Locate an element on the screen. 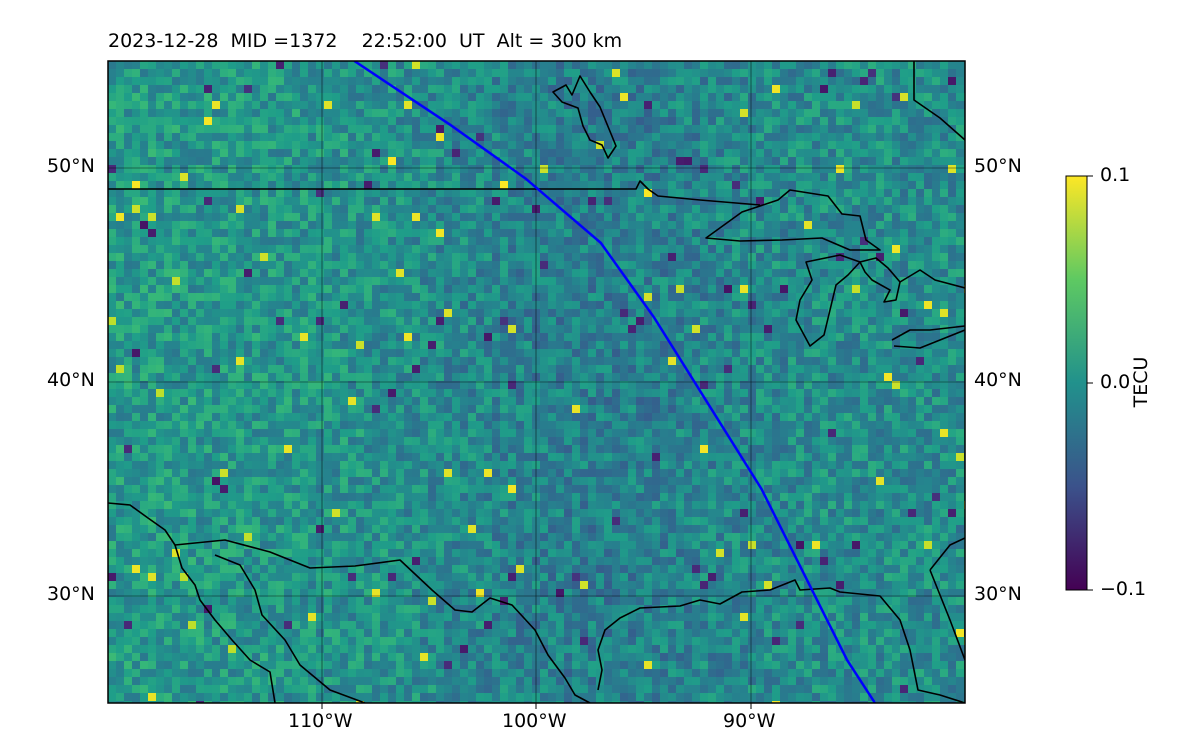  lat-label-right-30: 30°N is located at coordinates (998, 594).